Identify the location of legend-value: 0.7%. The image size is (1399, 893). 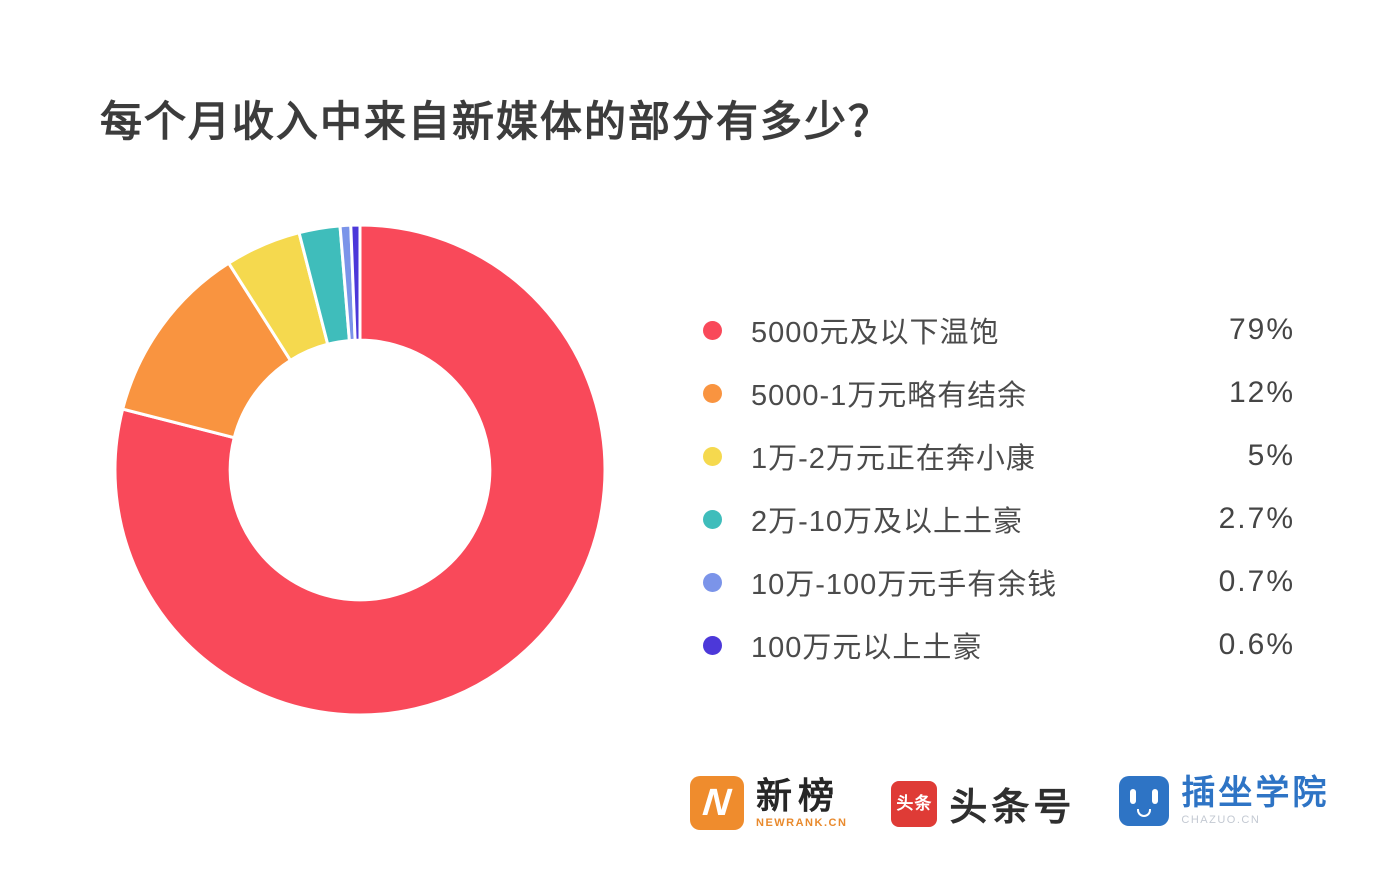
(1256, 581).